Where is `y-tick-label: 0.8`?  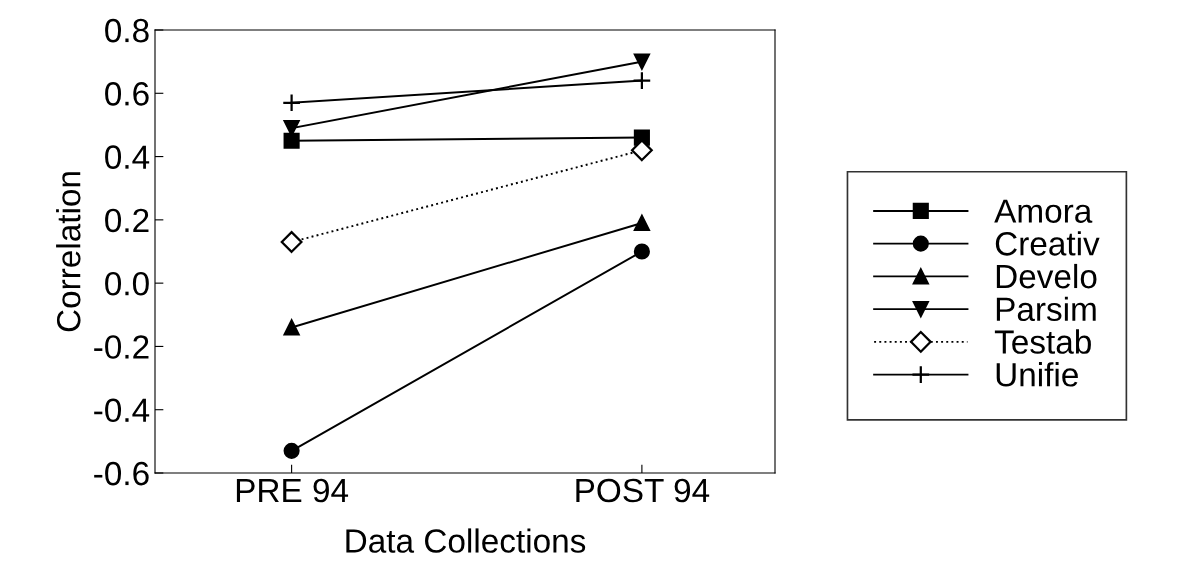
y-tick-label: 0.8 is located at coordinates (127, 30).